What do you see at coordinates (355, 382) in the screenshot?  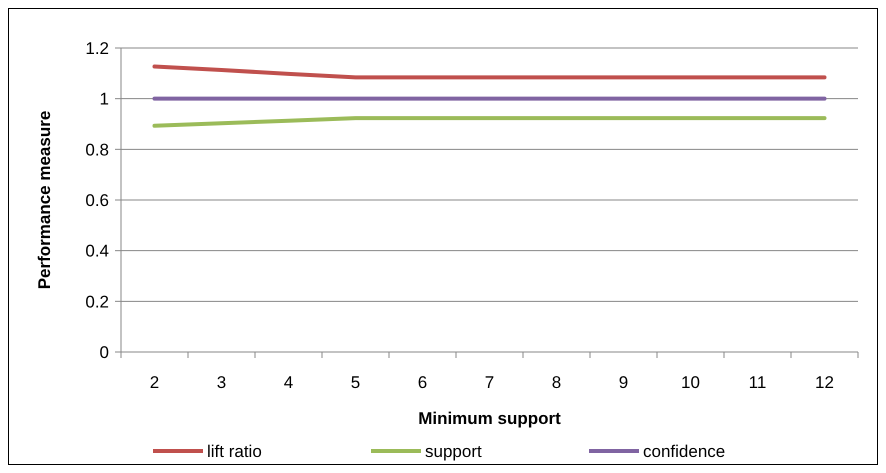 I see `x-tick-label: 5` at bounding box center [355, 382].